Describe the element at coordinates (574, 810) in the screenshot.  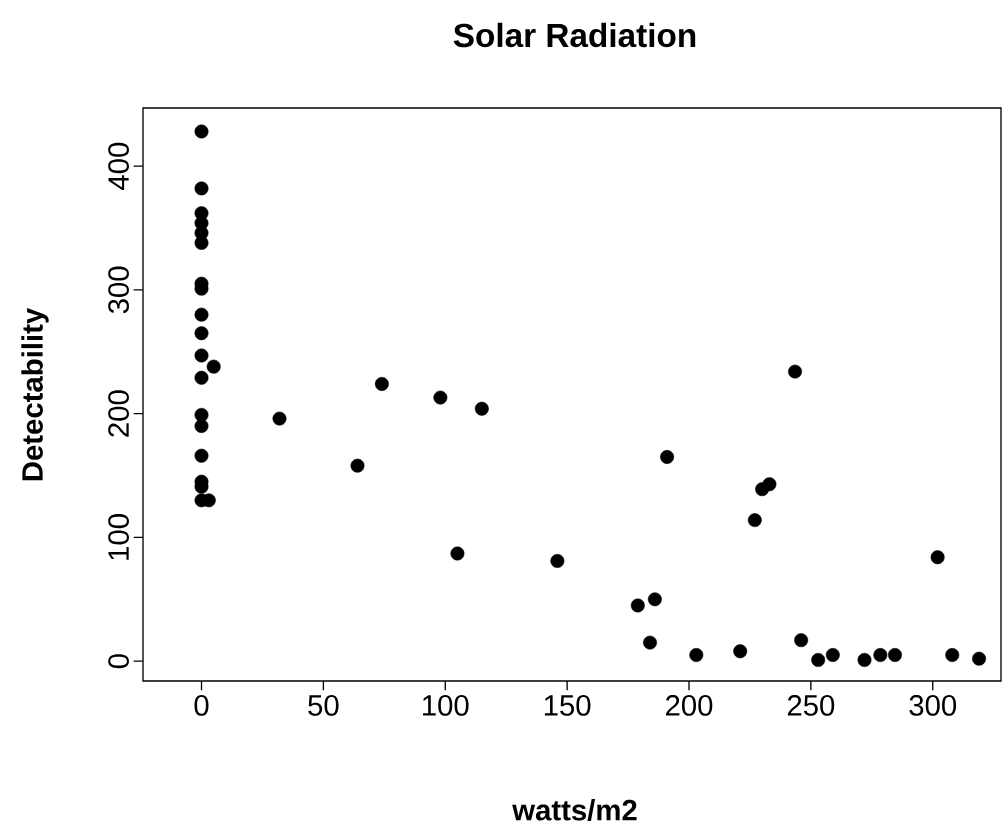
I see `x-axis-title: watts/m2` at that location.